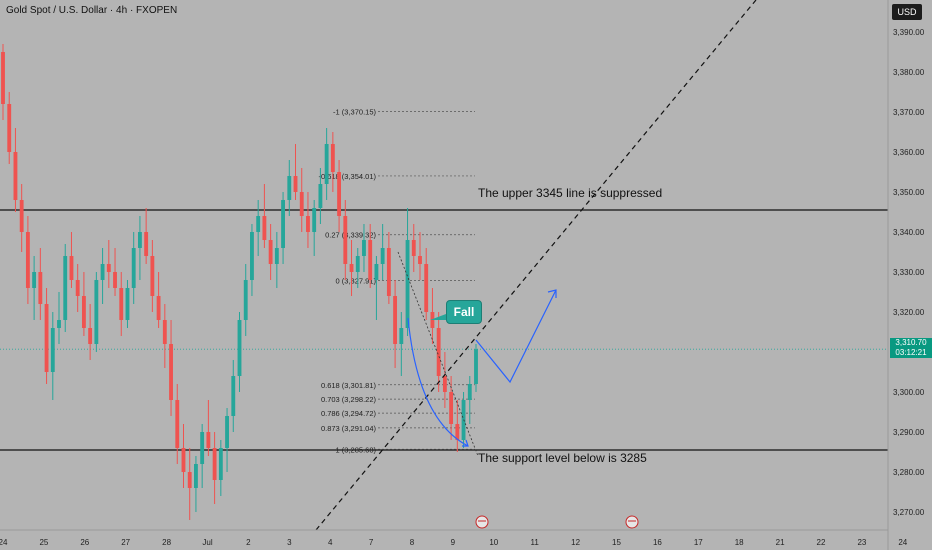 This screenshot has height=550, width=932. Describe the element at coordinates (354, 111) in the screenshot. I see `fib-level-label: -1 (3,370.15)` at that location.